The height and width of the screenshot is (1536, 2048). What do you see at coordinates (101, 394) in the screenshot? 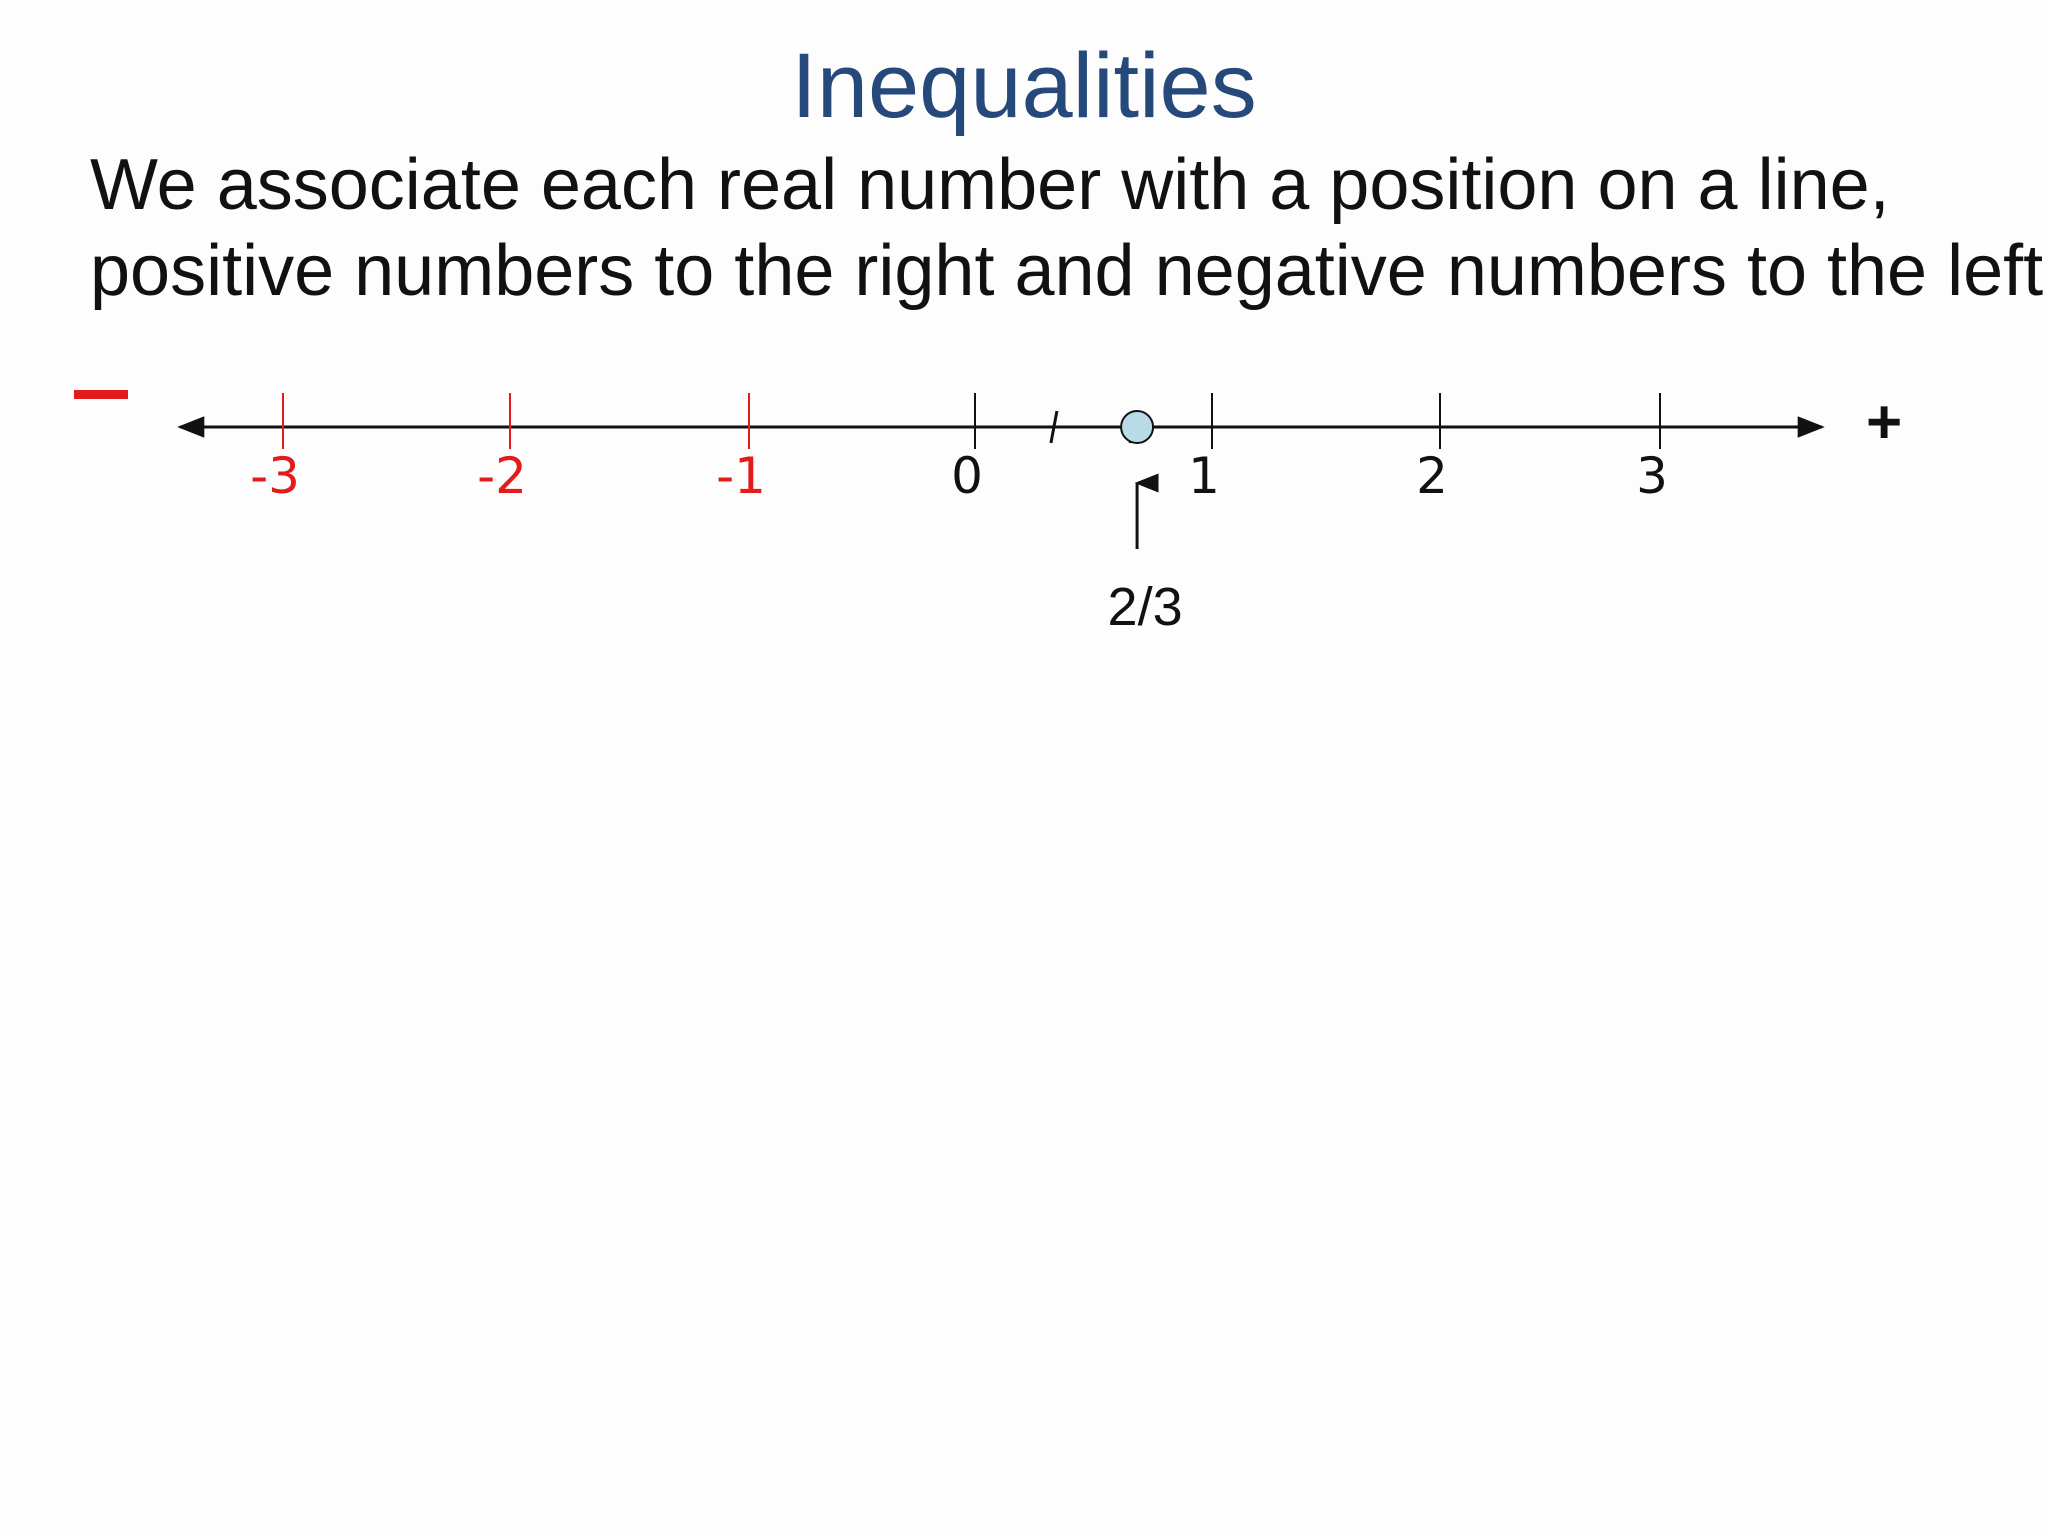
I see `negative-sign-icon` at bounding box center [101, 394].